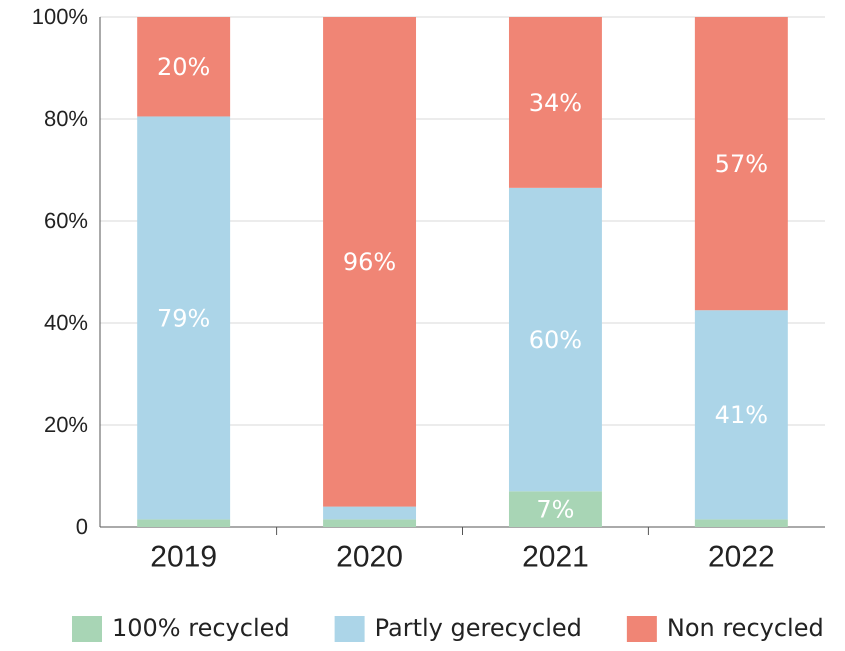 The image size is (845, 651). I want to click on legend-label: Non recycled, so click(745, 628).